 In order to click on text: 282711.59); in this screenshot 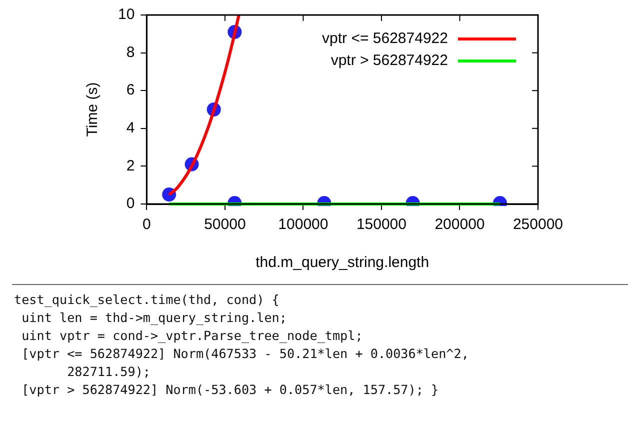, I will do `click(109, 372)`.